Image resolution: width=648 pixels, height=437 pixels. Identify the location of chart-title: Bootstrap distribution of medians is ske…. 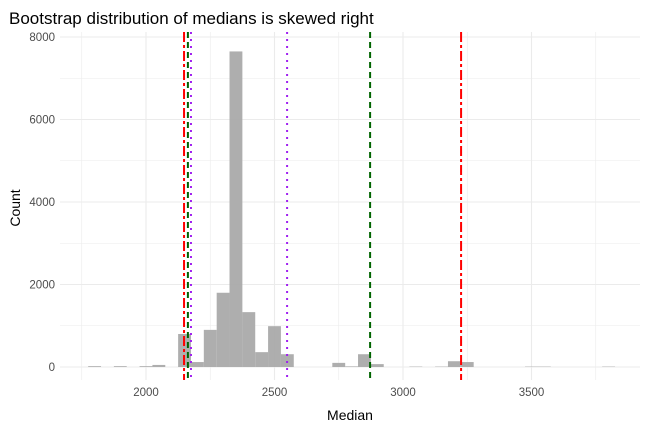
(191, 18).